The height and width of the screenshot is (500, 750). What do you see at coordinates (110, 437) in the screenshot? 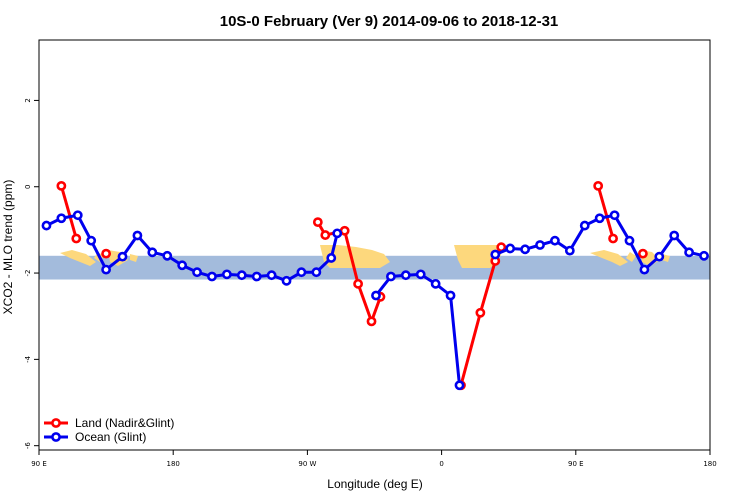
I see `legend-label: Ocean (Glint)` at bounding box center [110, 437].